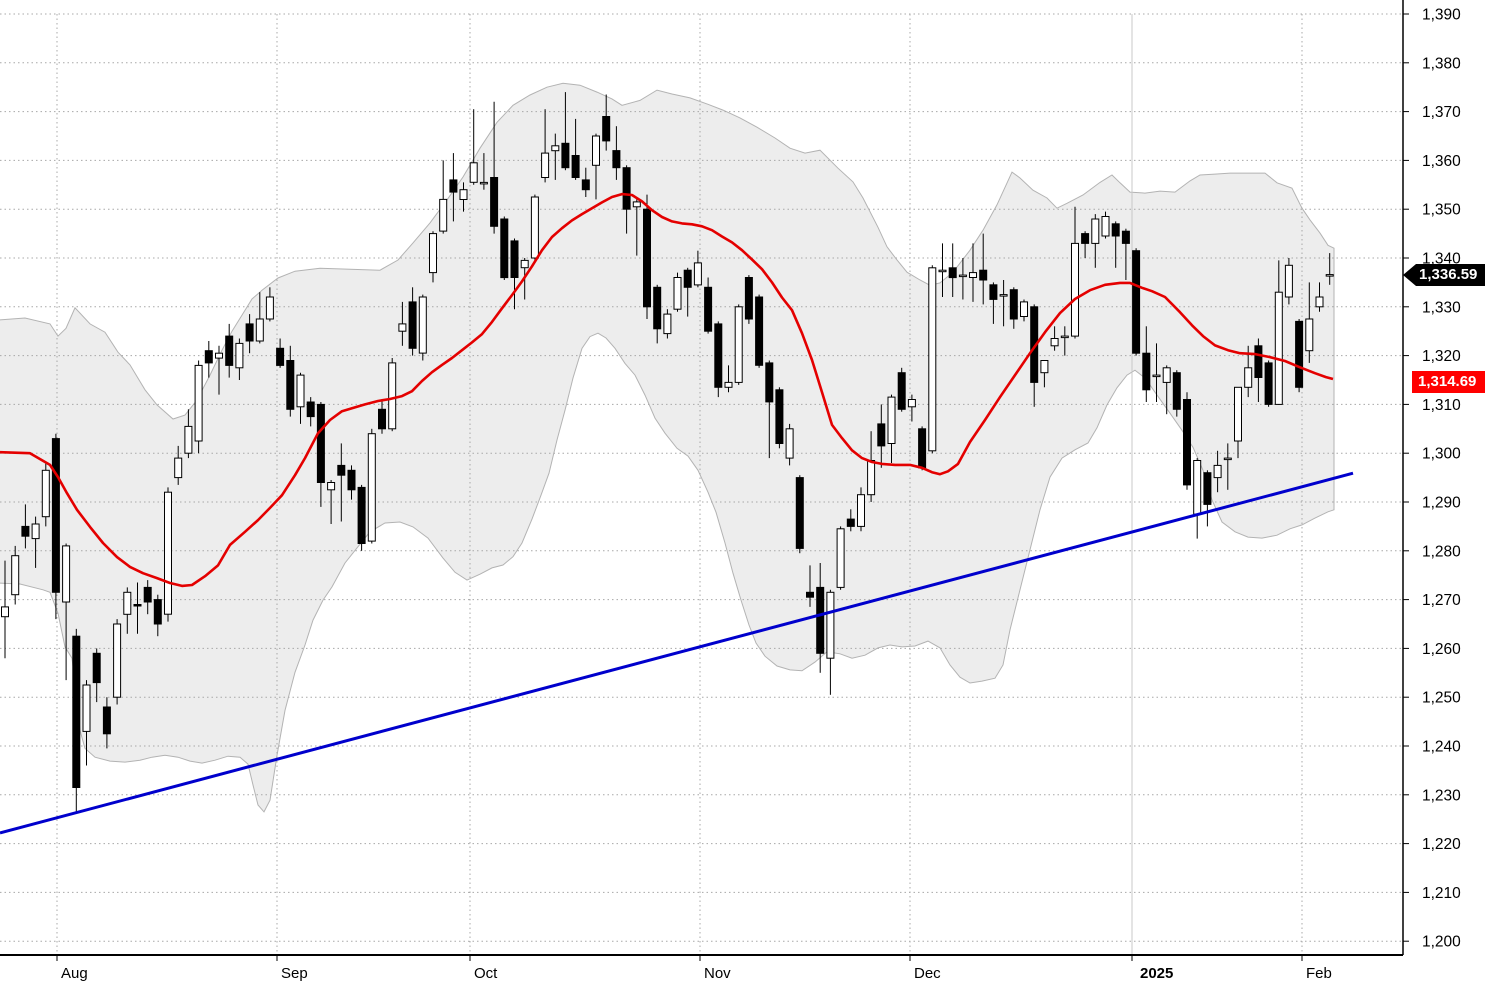 This screenshot has height=990, width=1485. Describe the element at coordinates (1441, 405) in the screenshot. I see `y-axis-label: 1,310` at that location.